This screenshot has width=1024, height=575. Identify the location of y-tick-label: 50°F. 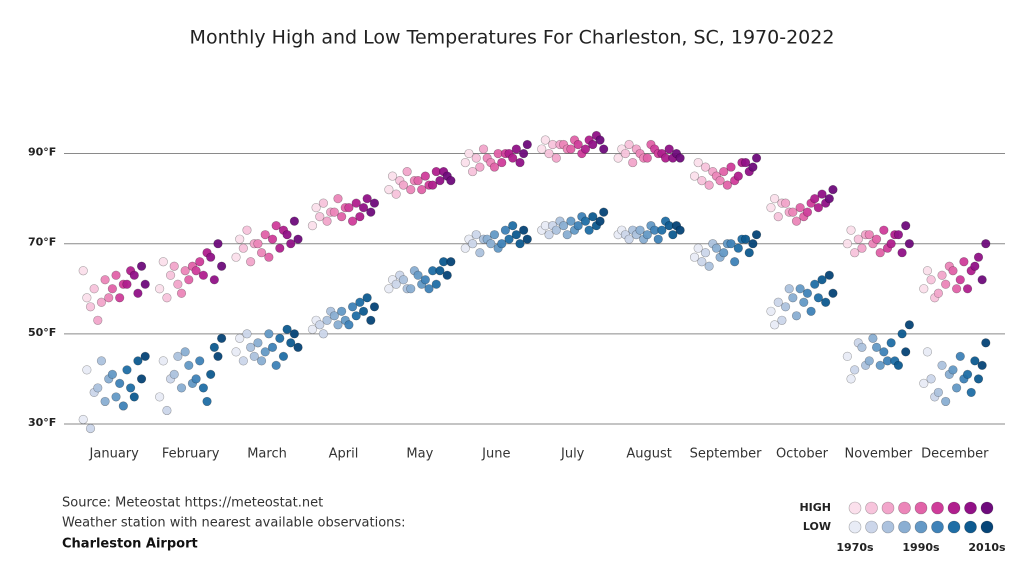
(42, 332).